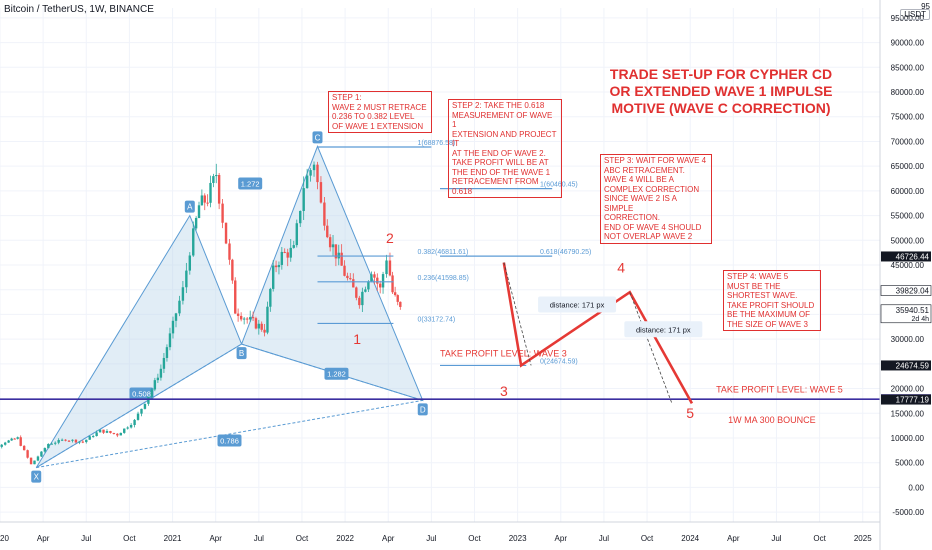 This screenshot has width=932, height=550. I want to click on harmonic-ratio-badge, so click(229, 440).